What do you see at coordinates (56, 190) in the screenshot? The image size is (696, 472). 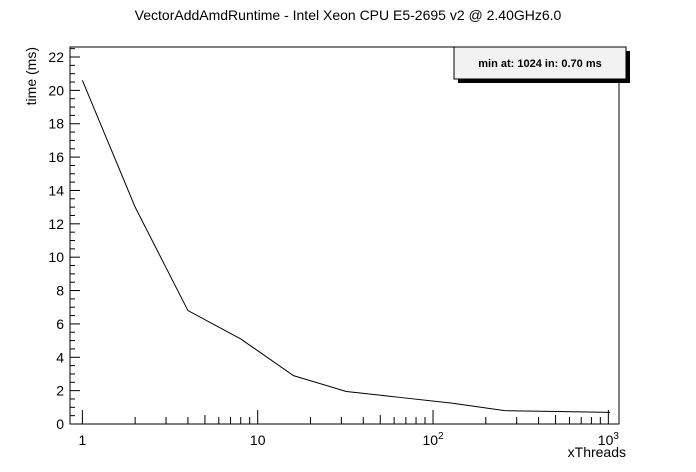 I see `y-tick-label: 14` at bounding box center [56, 190].